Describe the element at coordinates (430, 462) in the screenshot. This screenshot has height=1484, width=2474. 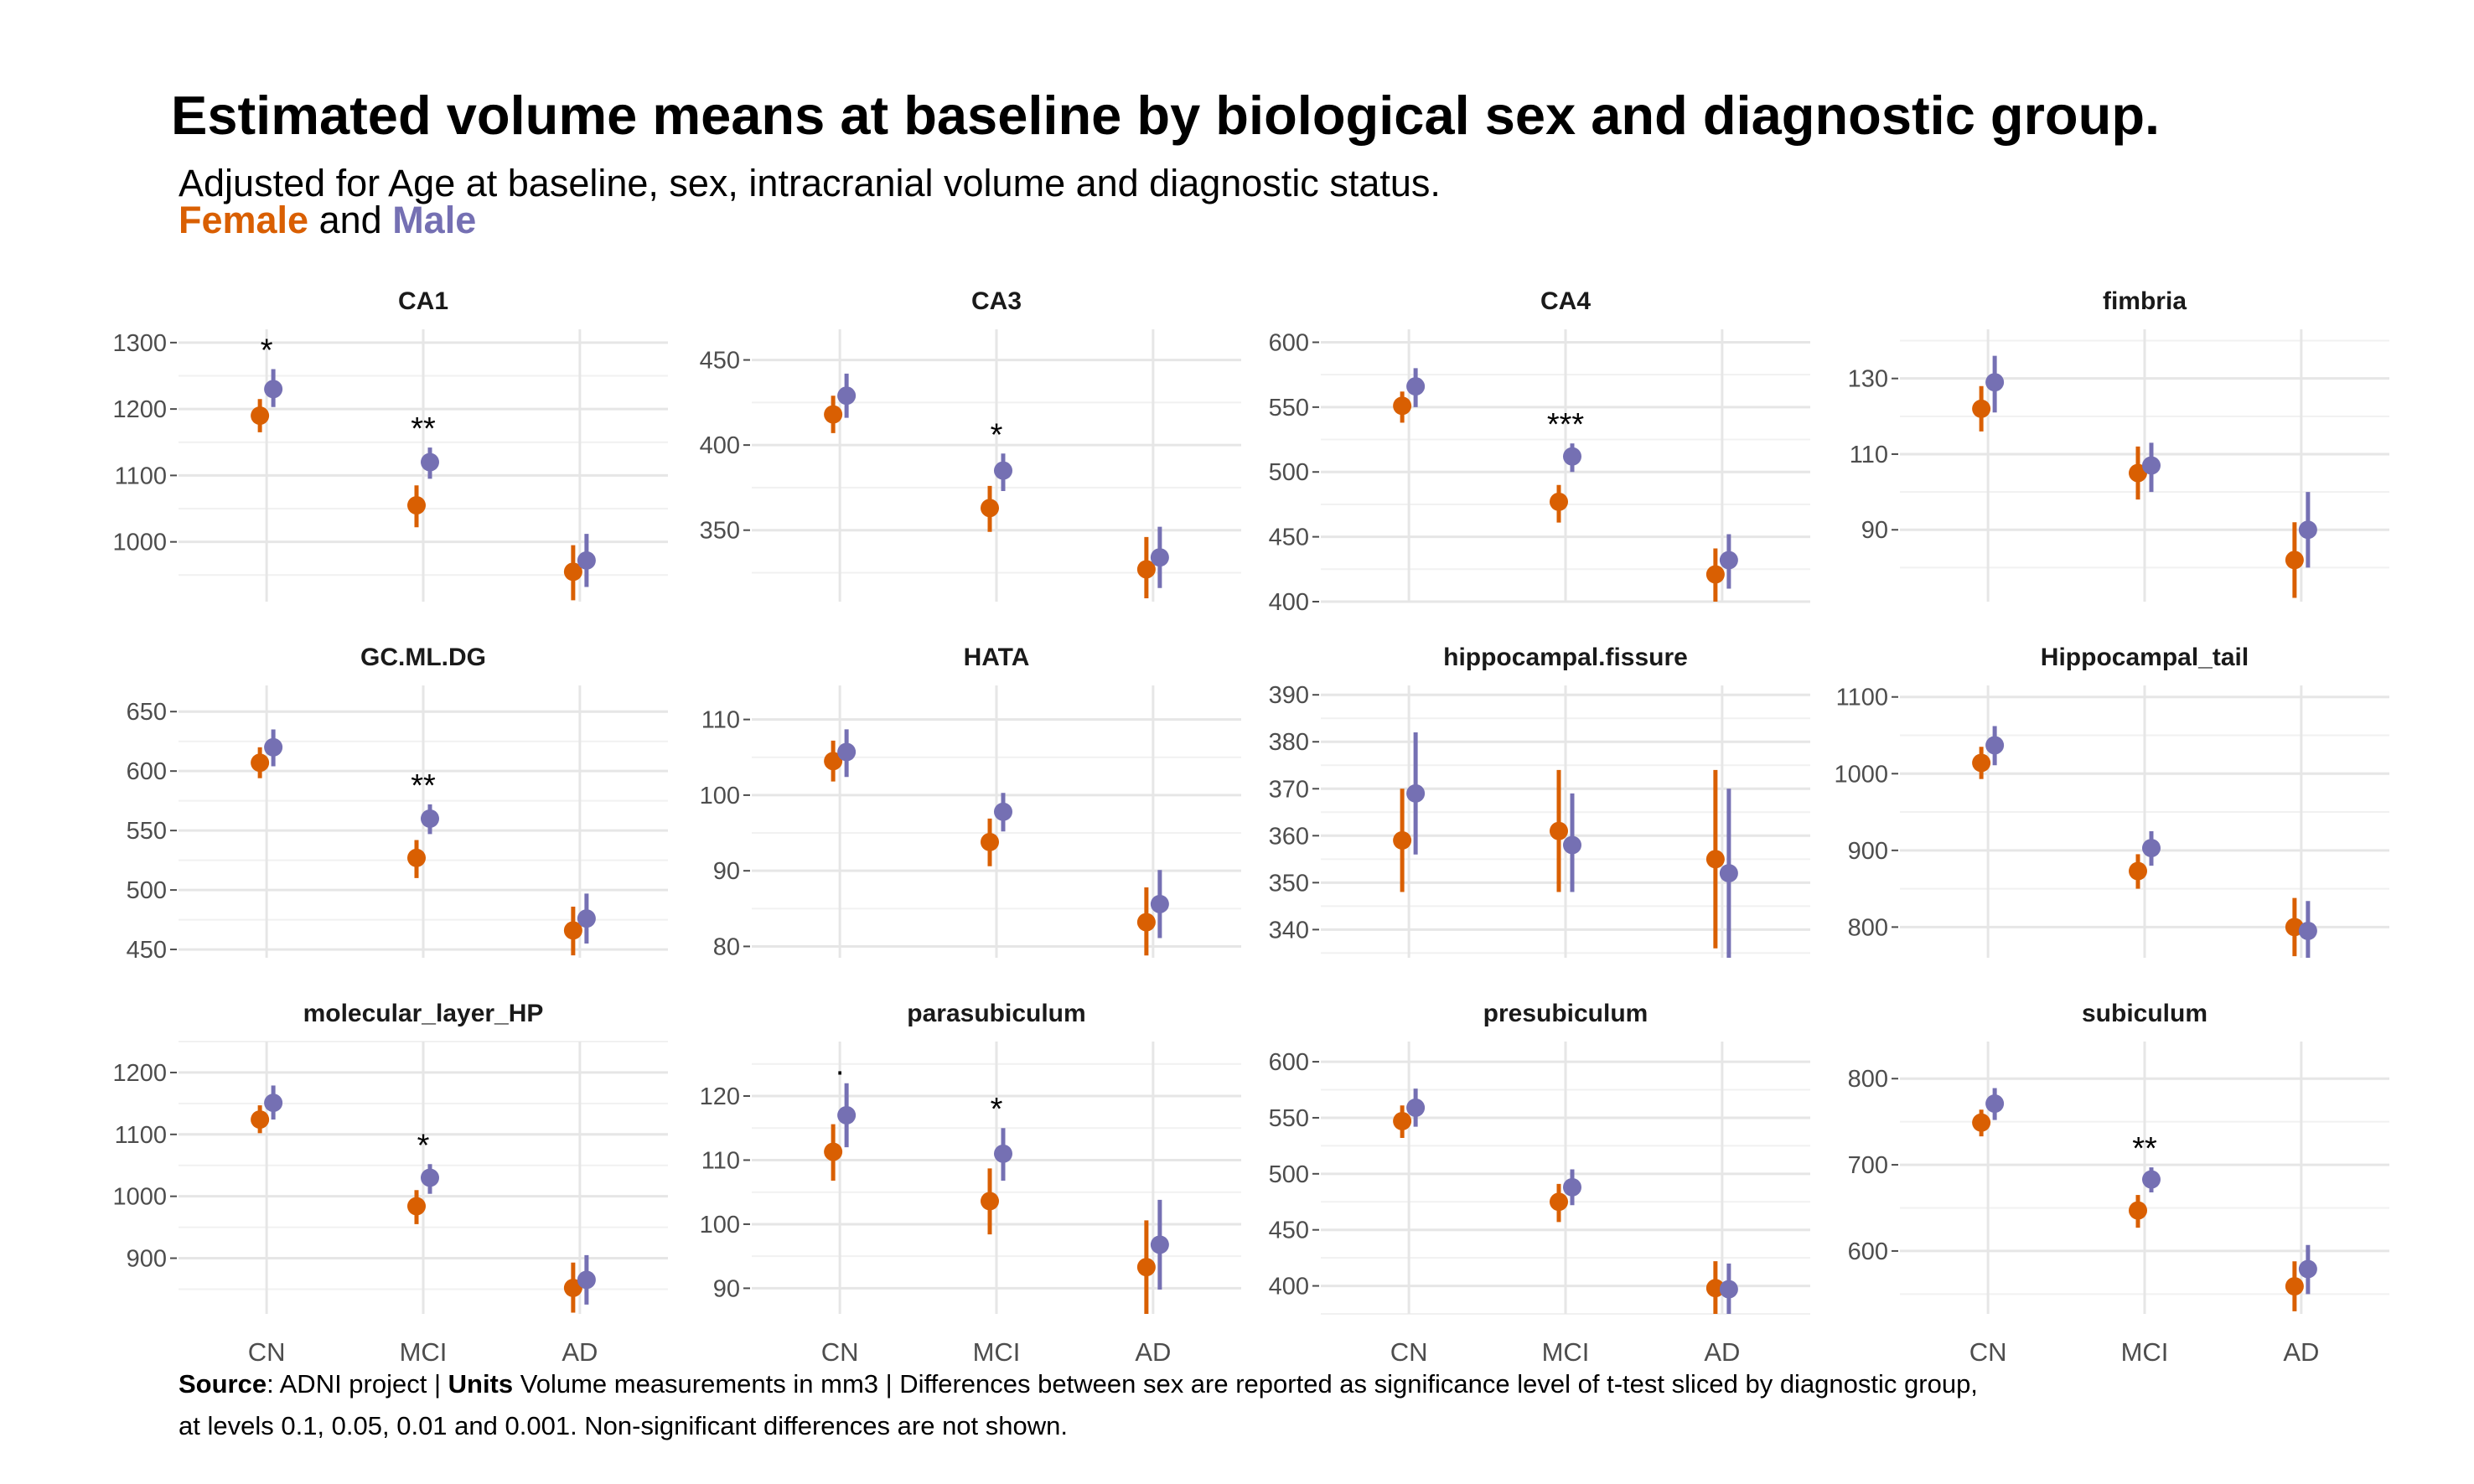
I see `male-point-ca1-mci` at that location.